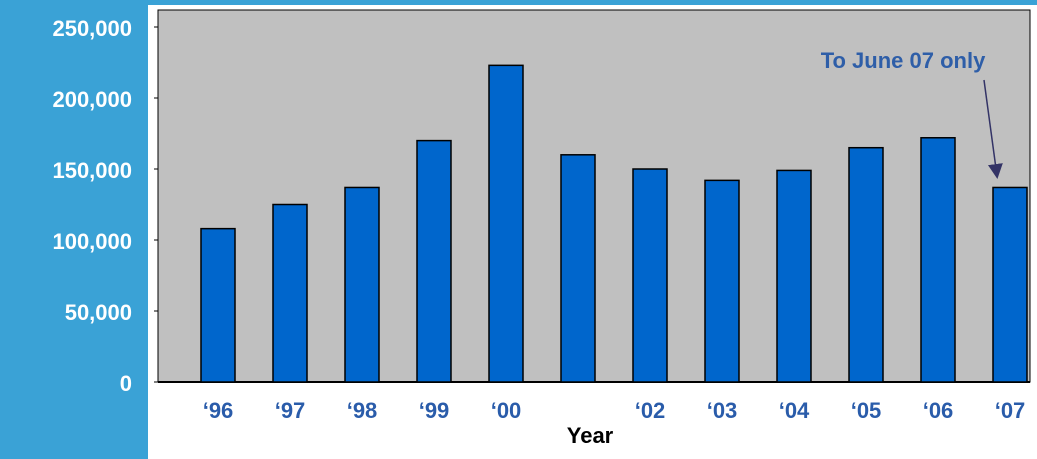  Describe the element at coordinates (434, 410) in the screenshot. I see `x-tick-label: ‘99` at that location.